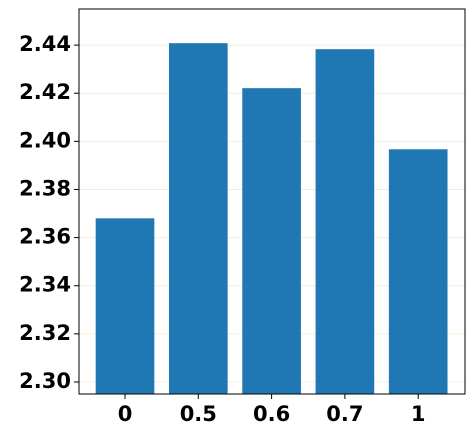  I want to click on y-tick-label: 2.42, so click(45, 92).